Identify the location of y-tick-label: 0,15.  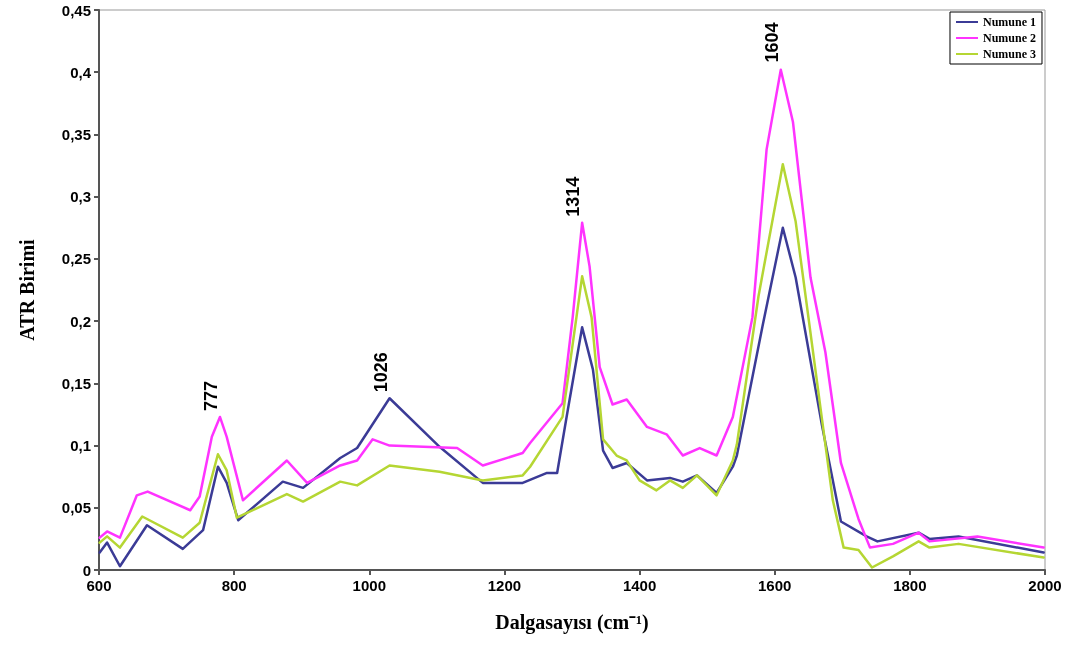
(76, 383).